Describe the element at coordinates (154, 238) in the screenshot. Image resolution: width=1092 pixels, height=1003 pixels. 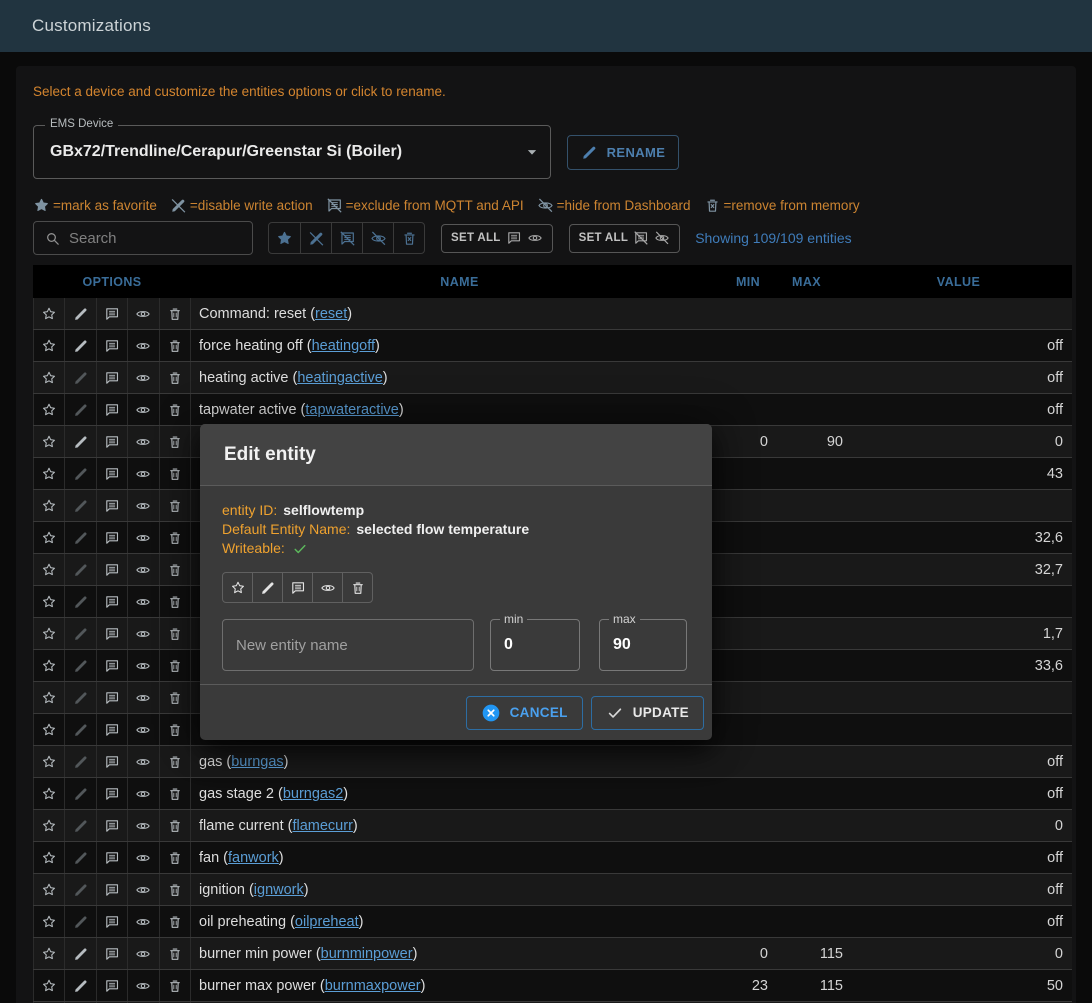
I see `search-input` at that location.